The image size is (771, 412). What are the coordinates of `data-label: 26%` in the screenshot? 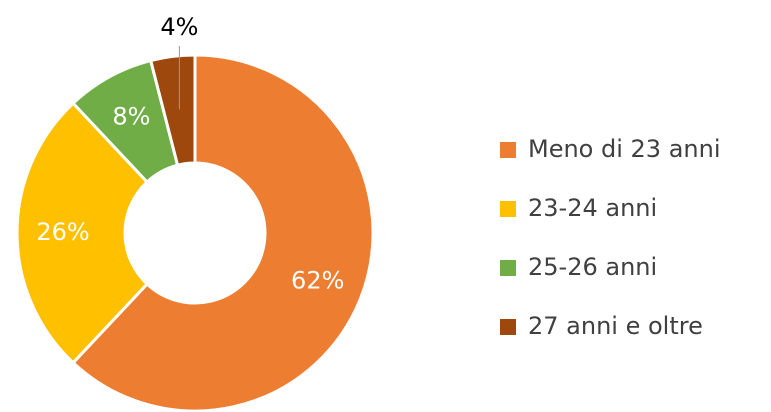 It's located at (62, 232).